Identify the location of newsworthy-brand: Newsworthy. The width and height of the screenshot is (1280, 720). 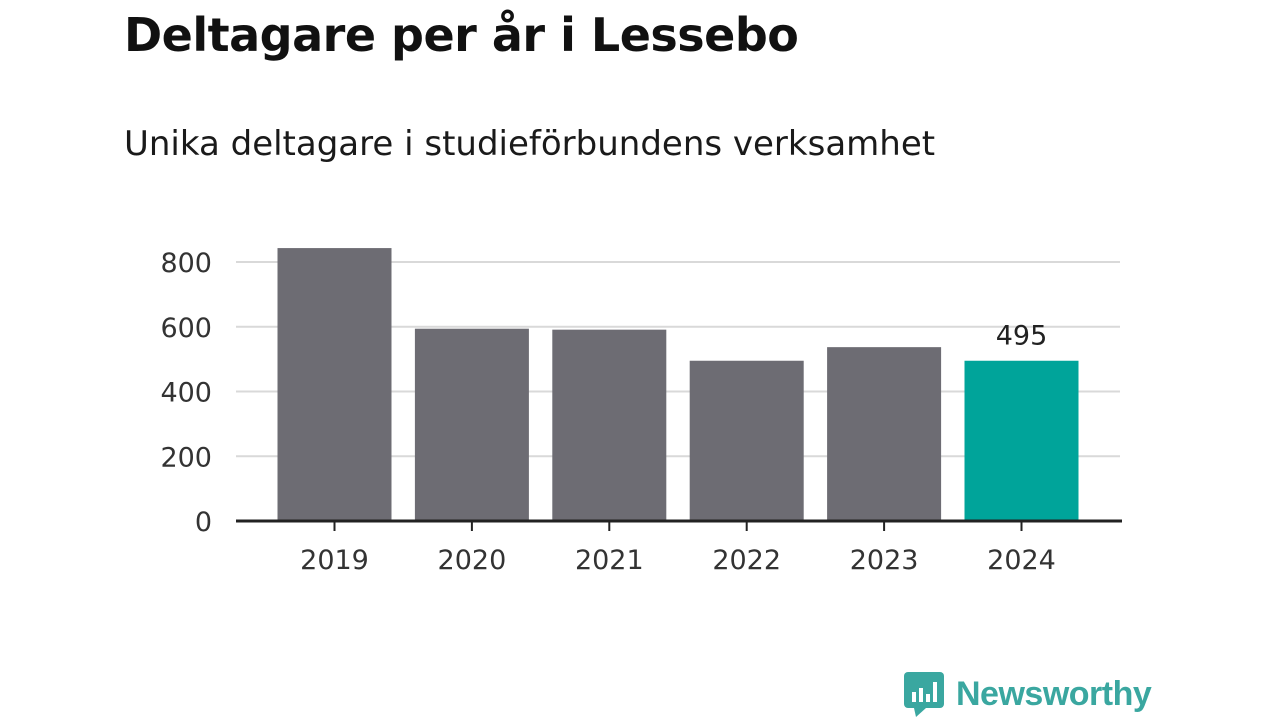
(1027, 694).